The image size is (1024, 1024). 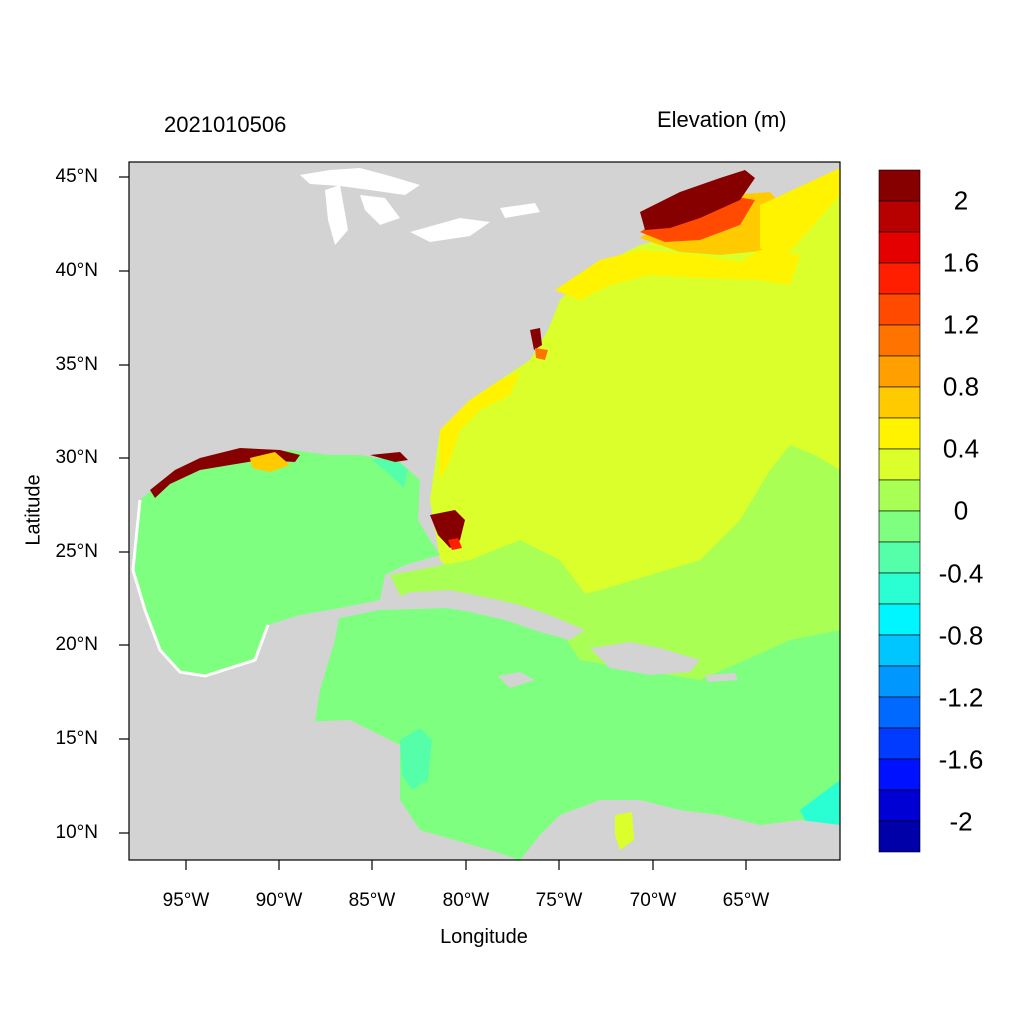 What do you see at coordinates (645, 658) in the screenshot?
I see `hispaniola-land` at bounding box center [645, 658].